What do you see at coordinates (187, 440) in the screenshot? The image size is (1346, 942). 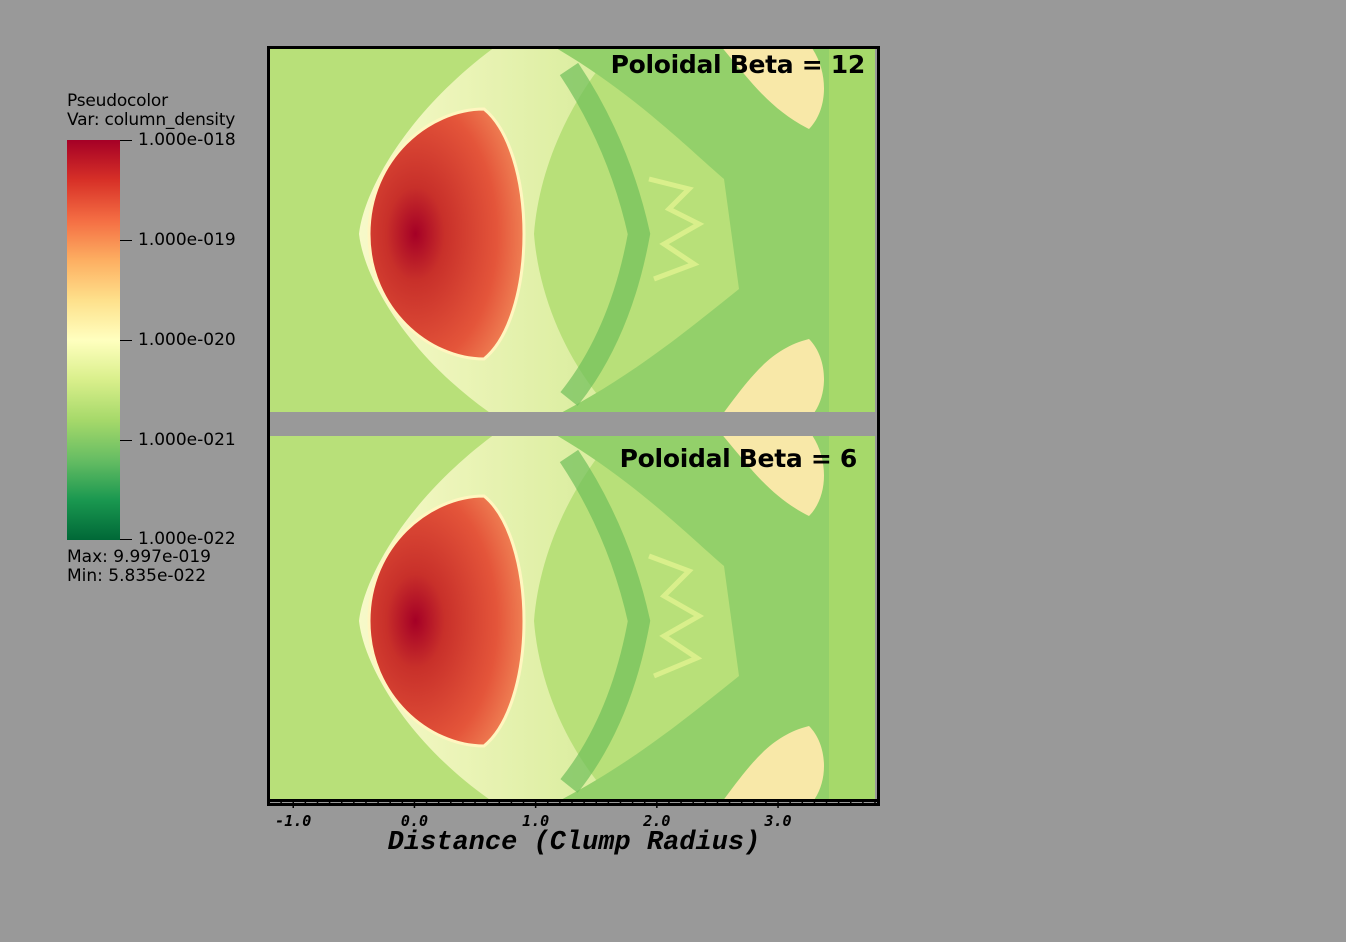 I see `colorbar-tick-label: 1.000e-021` at bounding box center [187, 440].